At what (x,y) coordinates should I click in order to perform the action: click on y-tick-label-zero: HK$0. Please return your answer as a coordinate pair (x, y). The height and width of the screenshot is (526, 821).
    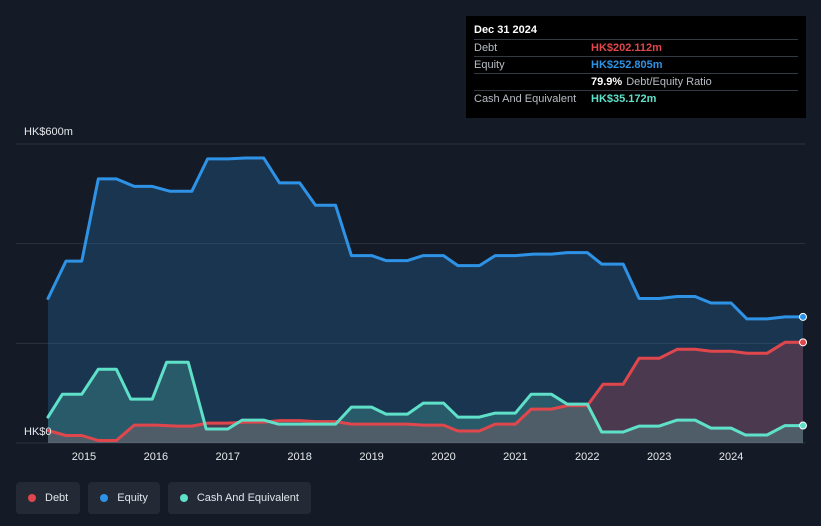
    Looking at the image, I should click on (38, 432).